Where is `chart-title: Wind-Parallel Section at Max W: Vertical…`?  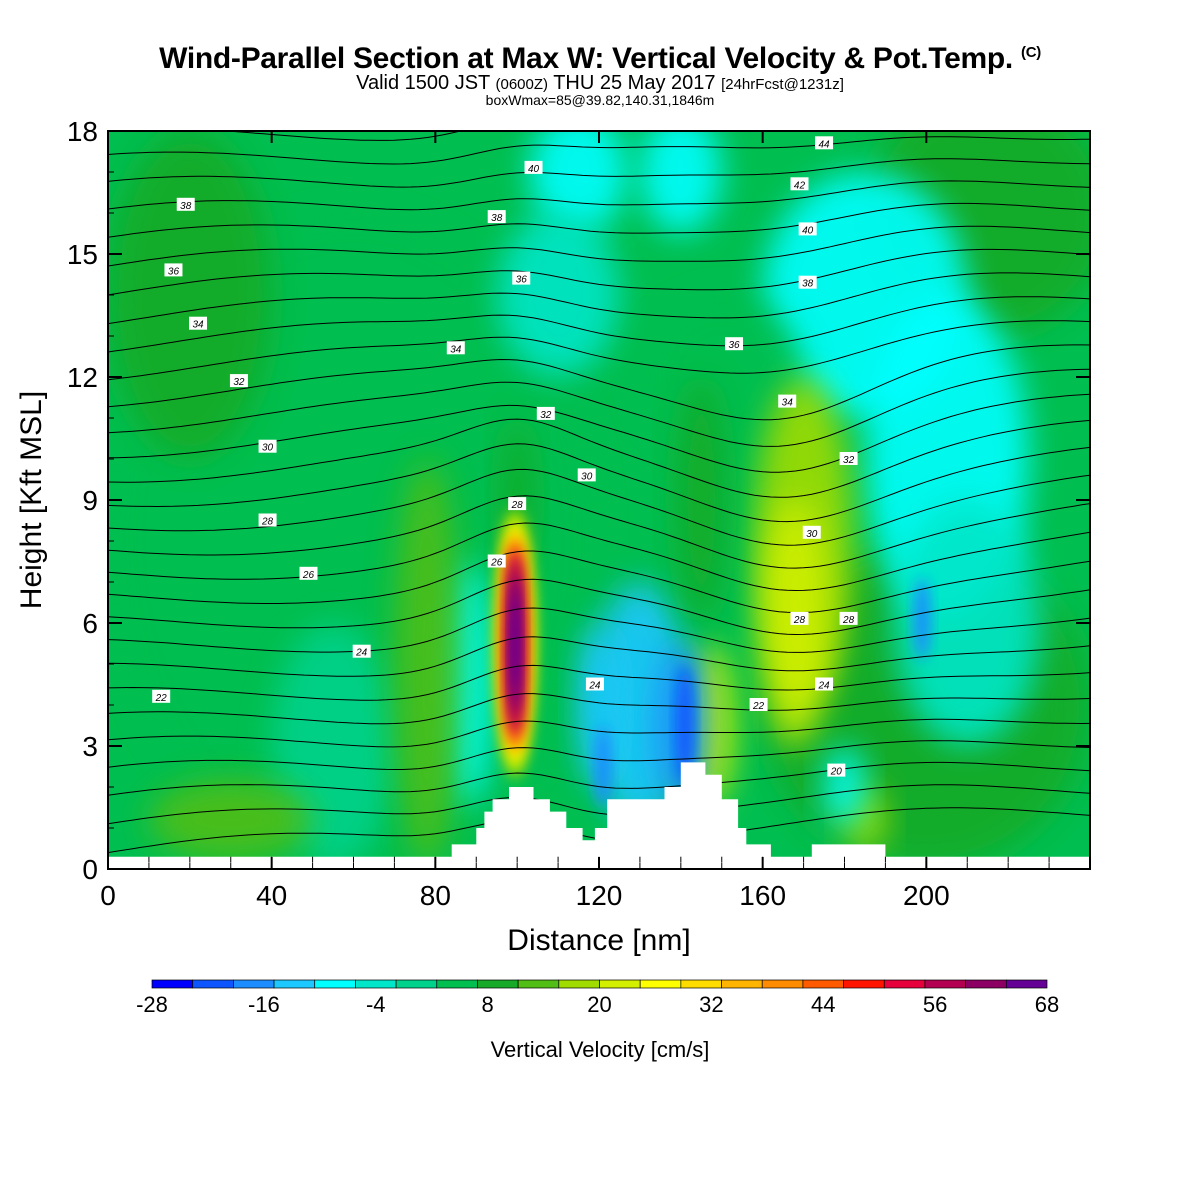 chart-title: Wind-Parallel Section at Max W: Vertical… is located at coordinates (600, 59).